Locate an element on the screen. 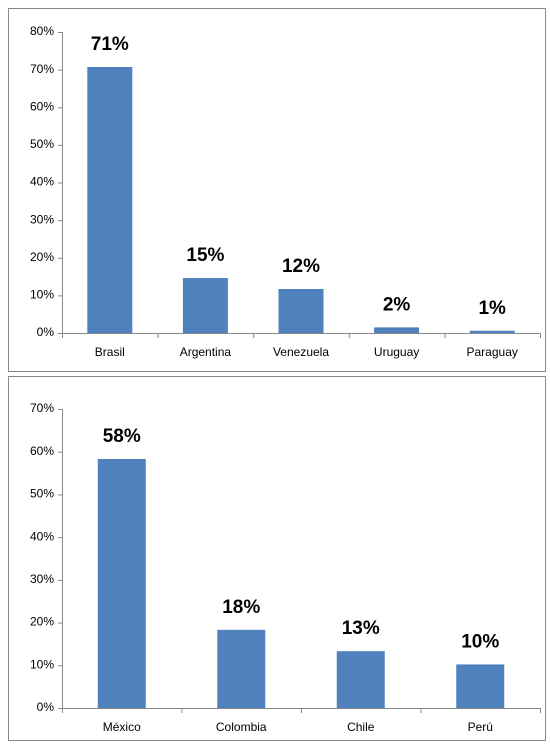  data-label: 71% is located at coordinates (110, 44).